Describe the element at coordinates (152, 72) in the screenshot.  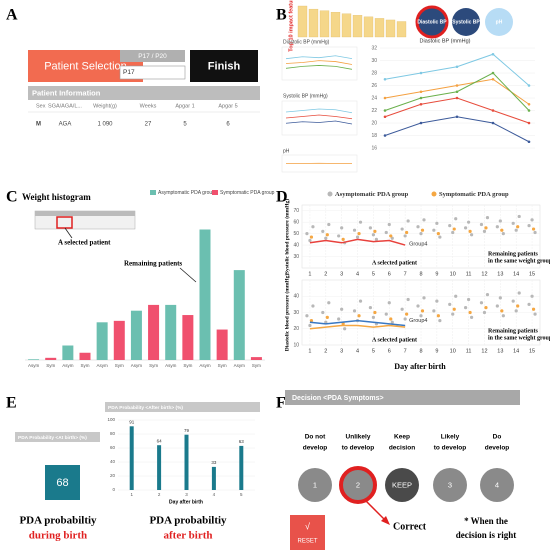
I see `patient-input` at that location.